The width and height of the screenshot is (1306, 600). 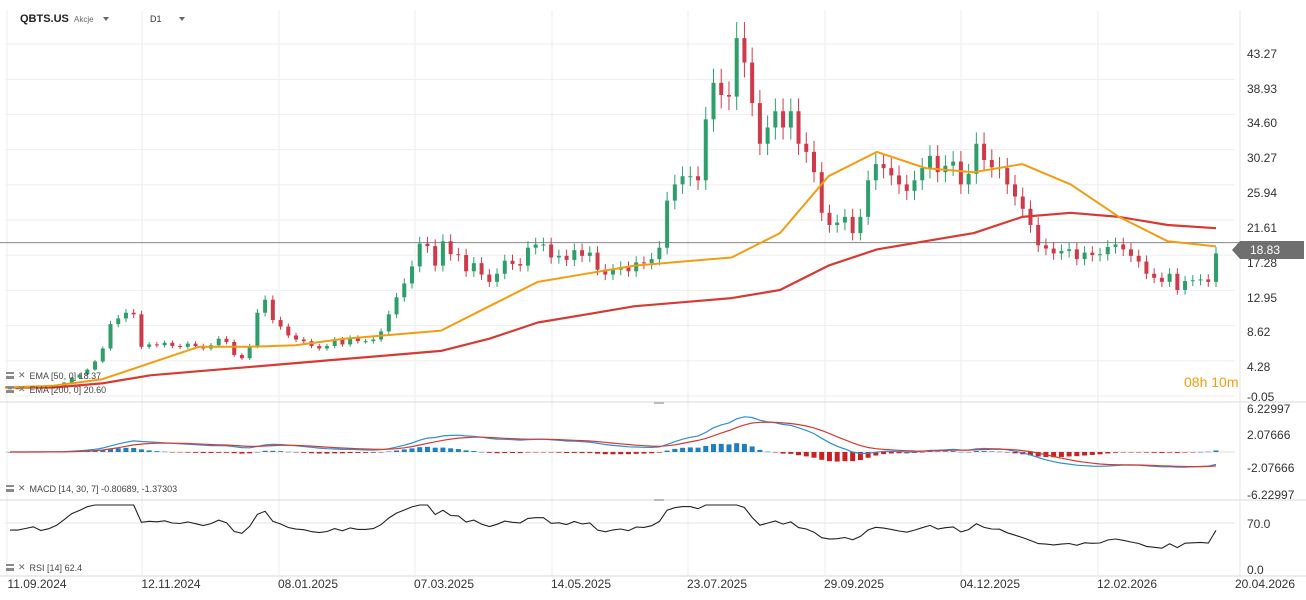 What do you see at coordinates (620, 442) in the screenshot?
I see `macd-panel` at bounding box center [620, 442].